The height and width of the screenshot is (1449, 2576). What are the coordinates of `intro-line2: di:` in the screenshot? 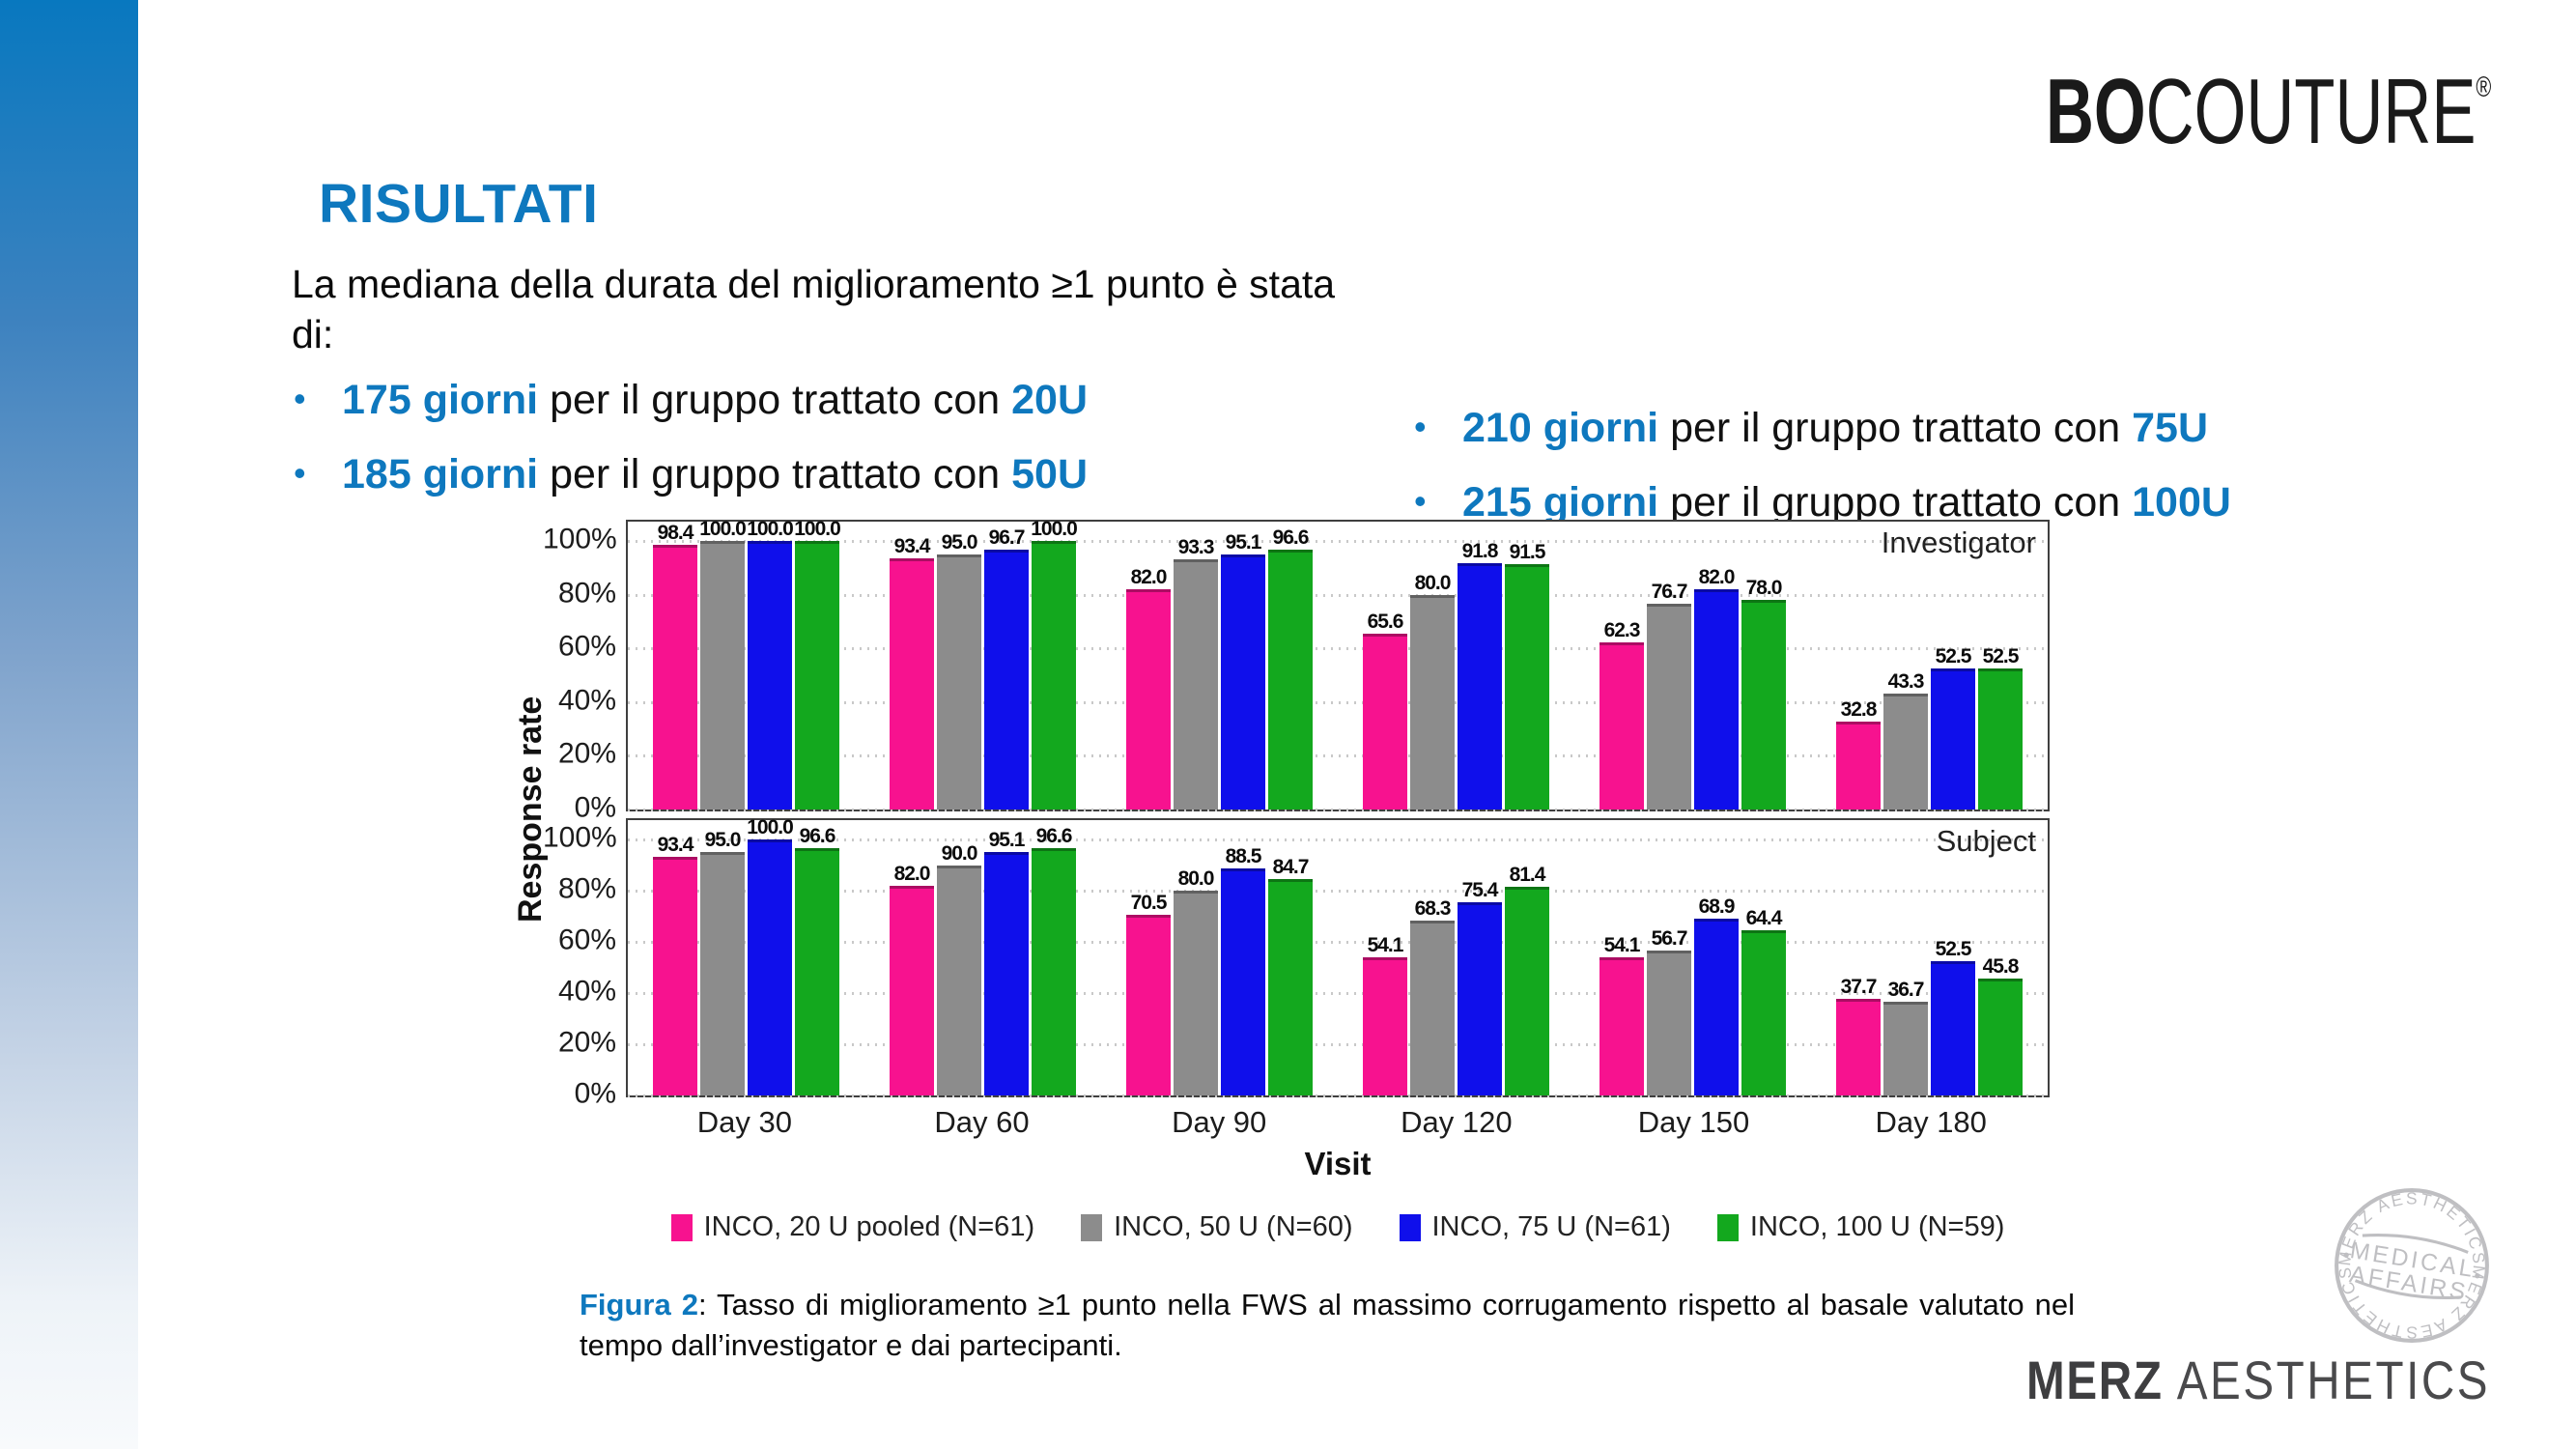 It's located at (313, 334).